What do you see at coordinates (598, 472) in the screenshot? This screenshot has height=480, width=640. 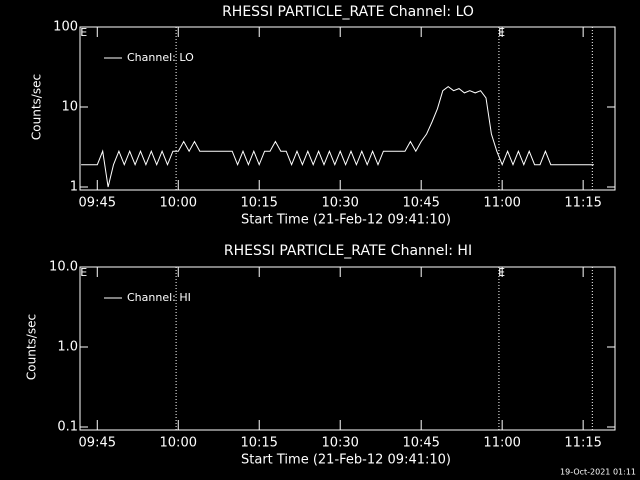 I see `footer: 19-Oct-2021 01:11` at bounding box center [598, 472].